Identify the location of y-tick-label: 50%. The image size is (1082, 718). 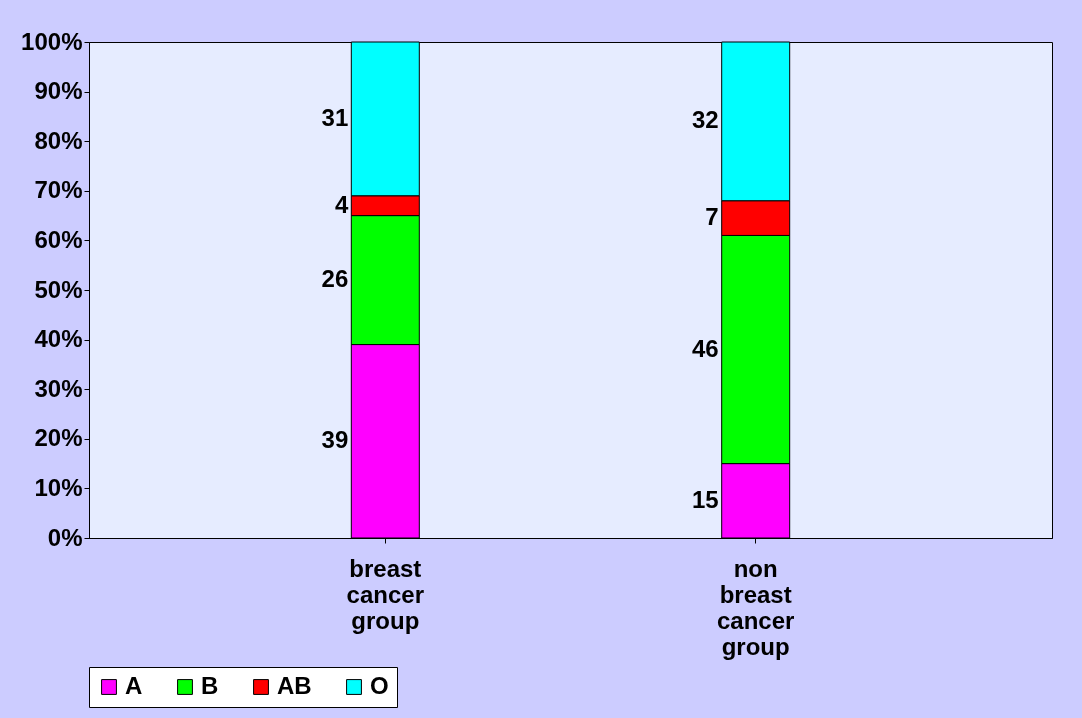
(58, 289).